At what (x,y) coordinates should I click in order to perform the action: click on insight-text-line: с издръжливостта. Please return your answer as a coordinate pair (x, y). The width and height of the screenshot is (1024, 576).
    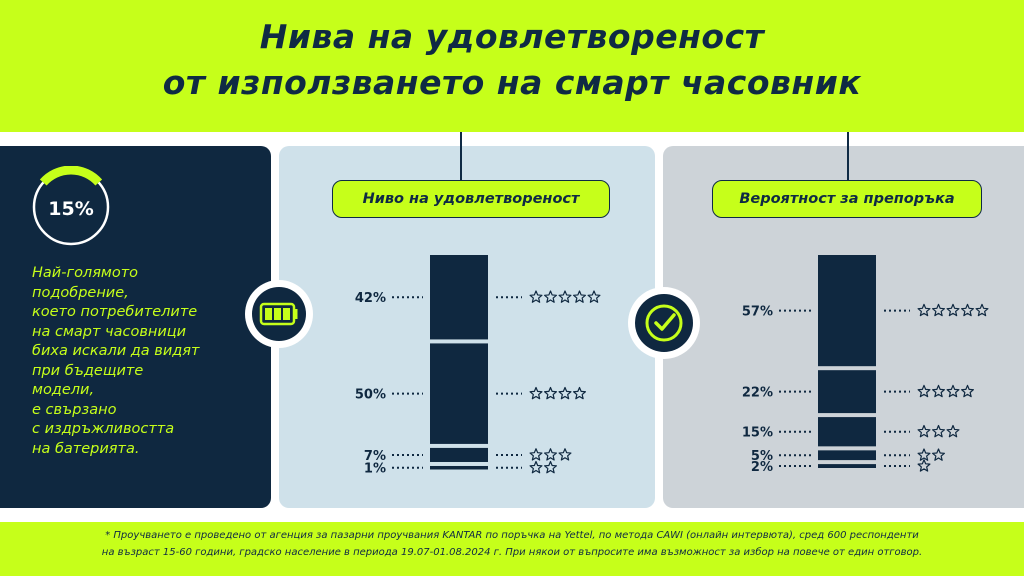
    Looking at the image, I should click on (103, 429).